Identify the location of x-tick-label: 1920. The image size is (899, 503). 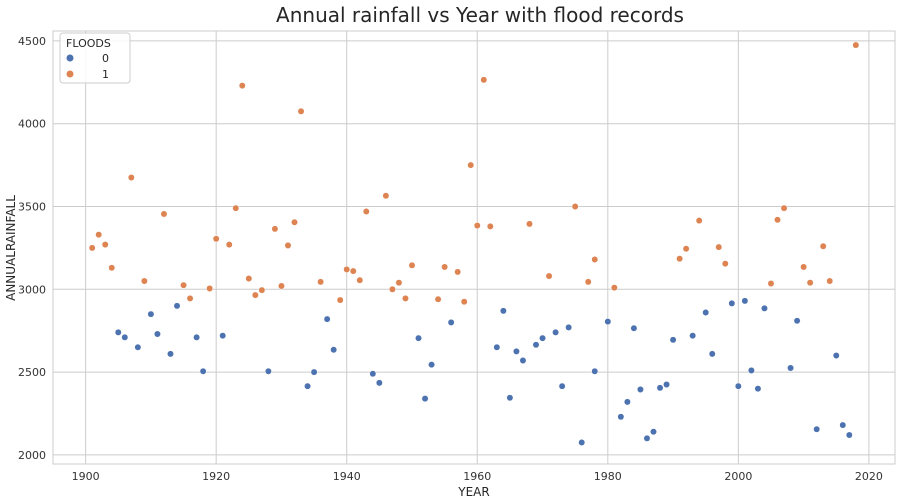
(216, 476).